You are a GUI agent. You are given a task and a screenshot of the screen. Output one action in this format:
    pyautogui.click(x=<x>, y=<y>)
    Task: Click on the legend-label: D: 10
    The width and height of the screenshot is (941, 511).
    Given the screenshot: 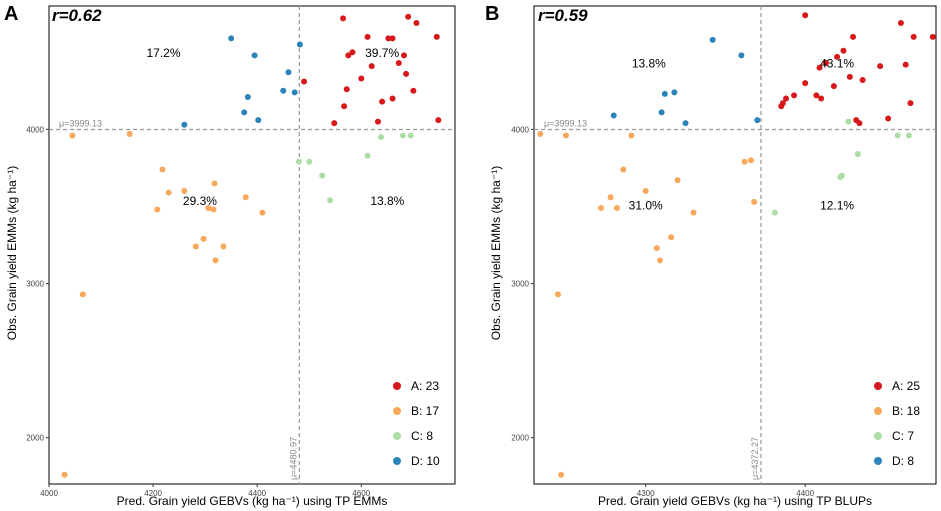 What is the action you would take?
    pyautogui.click(x=425, y=461)
    